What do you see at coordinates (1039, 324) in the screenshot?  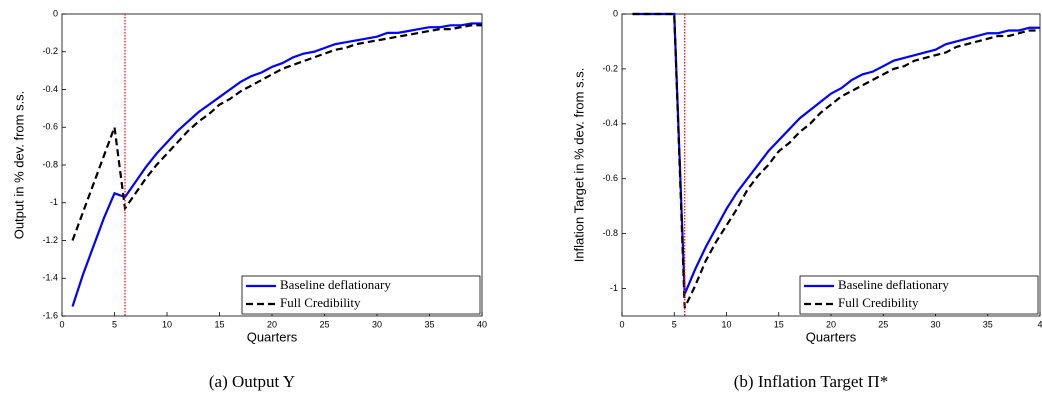 I see `x-tick-label: 4` at bounding box center [1039, 324].